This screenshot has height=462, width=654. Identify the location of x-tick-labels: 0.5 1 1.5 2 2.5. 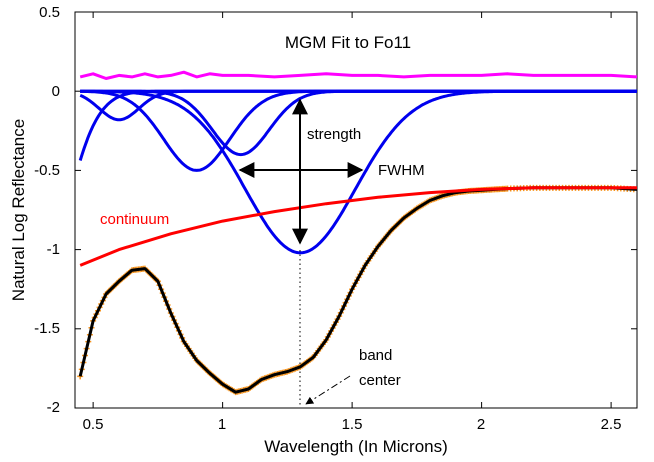
(352, 424).